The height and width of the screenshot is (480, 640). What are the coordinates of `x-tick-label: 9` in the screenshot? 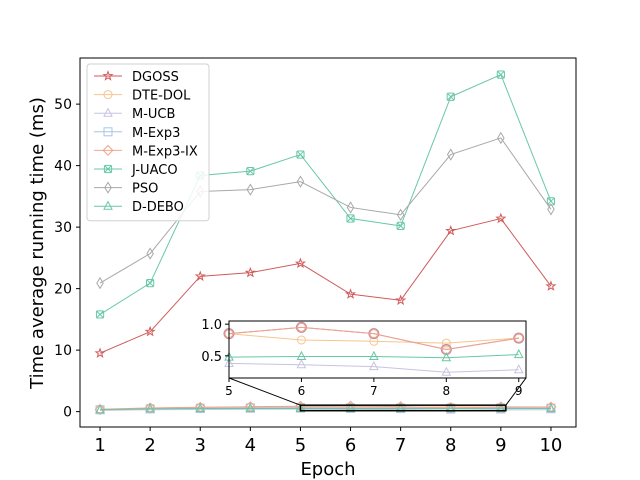 It's located at (500, 445).